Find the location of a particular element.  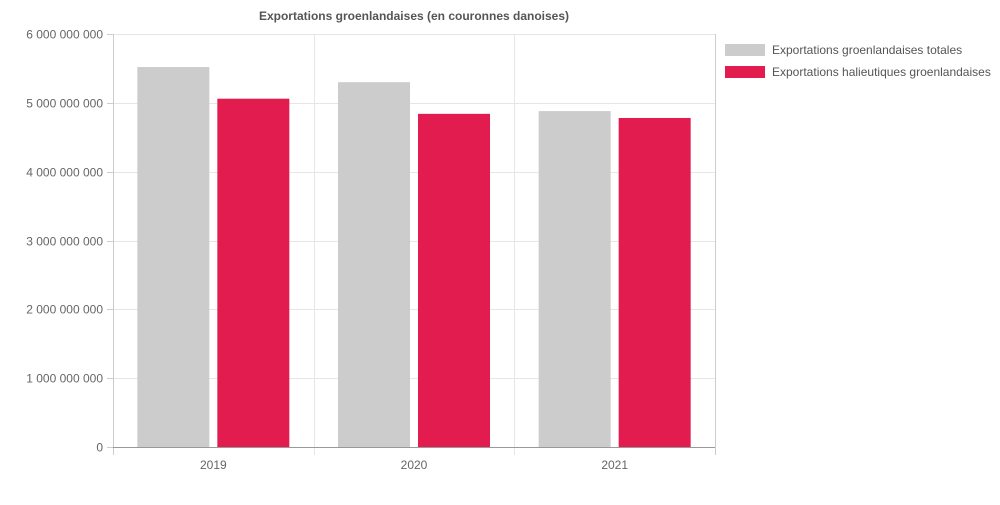

y-tick-label: 0 is located at coordinates (99, 448).